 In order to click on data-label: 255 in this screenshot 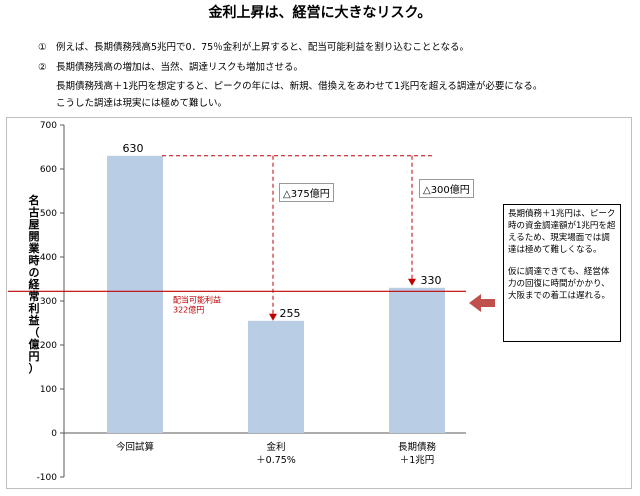, I will do `click(290, 313)`.